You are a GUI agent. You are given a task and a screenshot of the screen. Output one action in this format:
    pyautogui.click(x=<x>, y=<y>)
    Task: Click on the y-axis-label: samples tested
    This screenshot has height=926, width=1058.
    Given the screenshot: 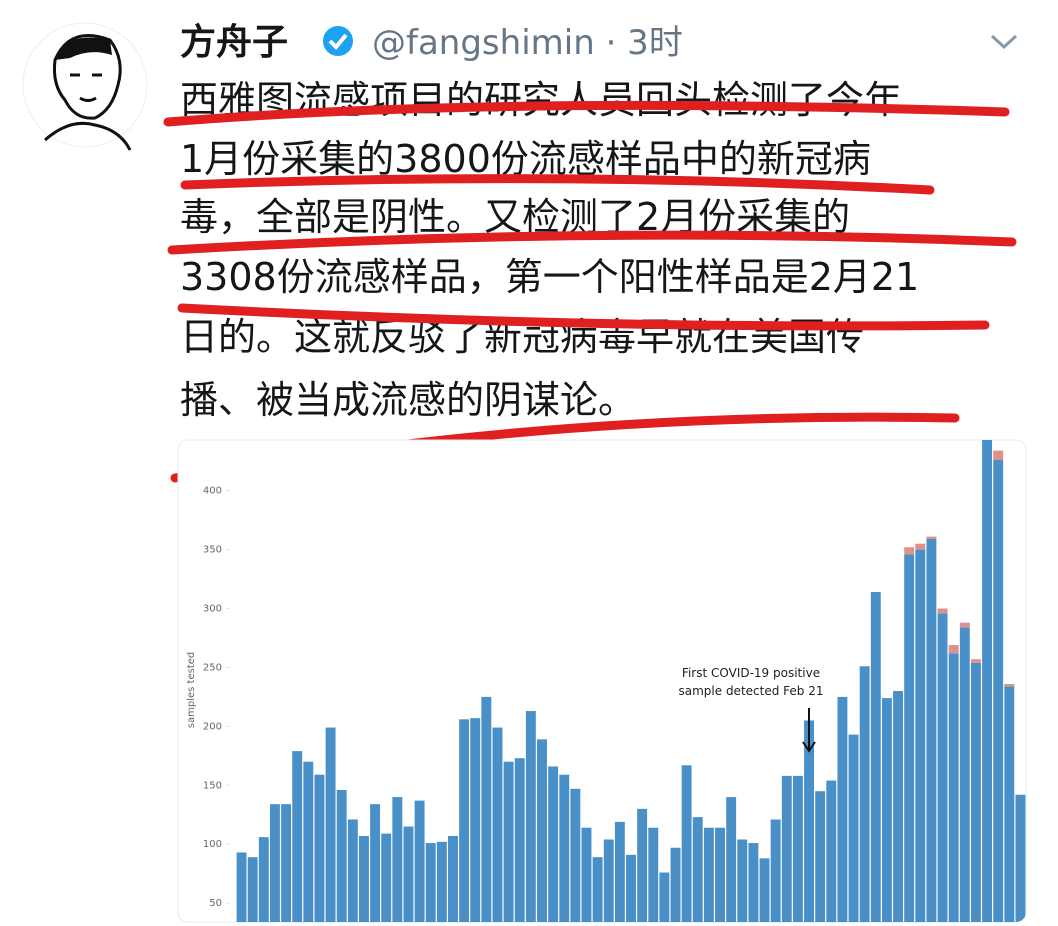 What is the action you would take?
    pyautogui.click(x=191, y=690)
    